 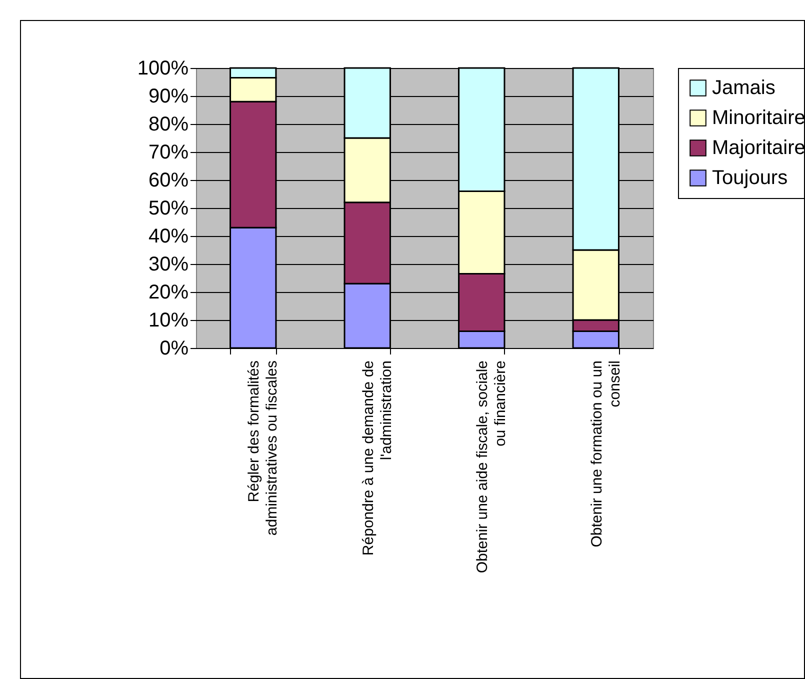 I want to click on legend-label: Majoritaire, so click(x=758, y=148).